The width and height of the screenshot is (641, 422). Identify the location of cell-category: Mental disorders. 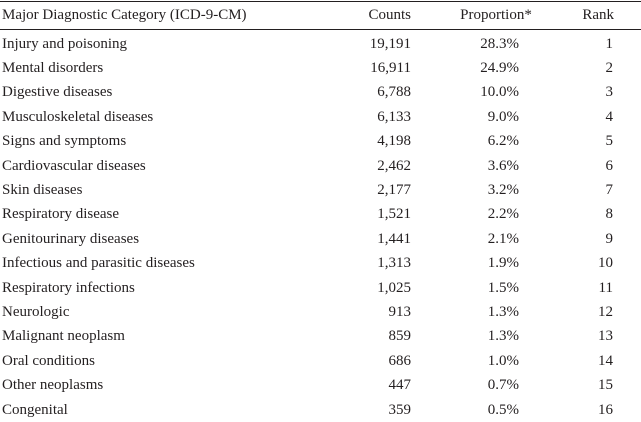
(53, 68).